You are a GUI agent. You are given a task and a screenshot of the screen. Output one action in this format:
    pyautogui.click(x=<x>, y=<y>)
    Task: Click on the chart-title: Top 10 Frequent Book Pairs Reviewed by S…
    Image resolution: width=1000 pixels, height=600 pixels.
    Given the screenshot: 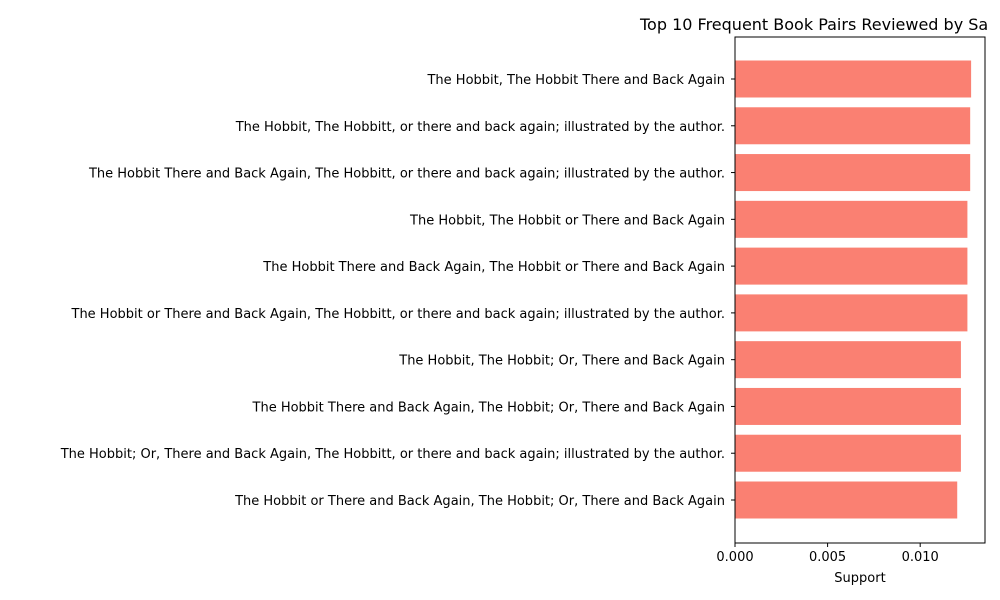 What is the action you would take?
    pyautogui.click(x=813, y=24)
    